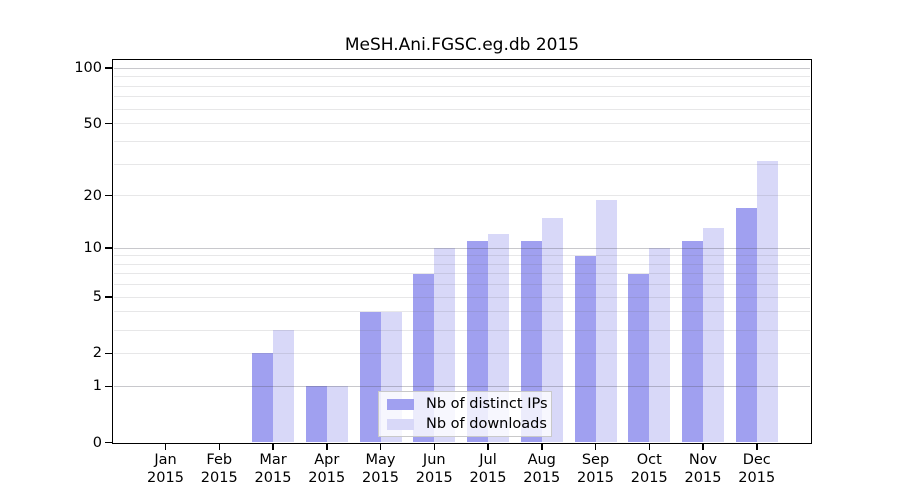  I want to click on x-tick-label-jan: Jan 2015, so click(166, 469).